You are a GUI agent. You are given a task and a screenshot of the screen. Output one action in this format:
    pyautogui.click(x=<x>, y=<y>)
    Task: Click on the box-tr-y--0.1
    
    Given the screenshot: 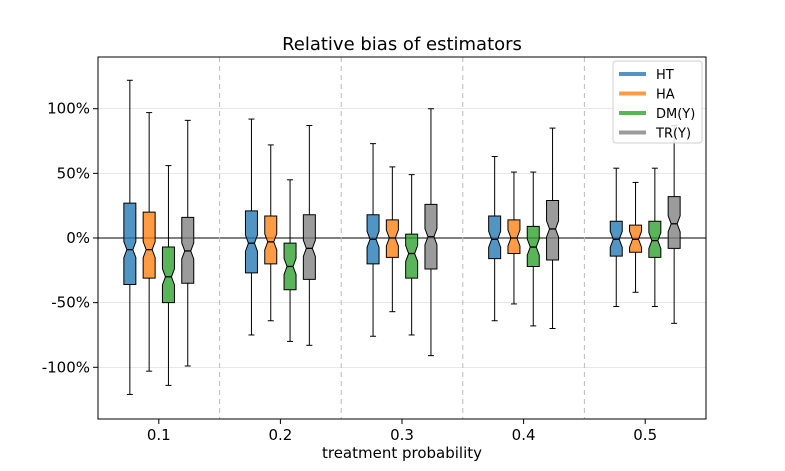 What is the action you would take?
    pyautogui.click(x=188, y=243)
    